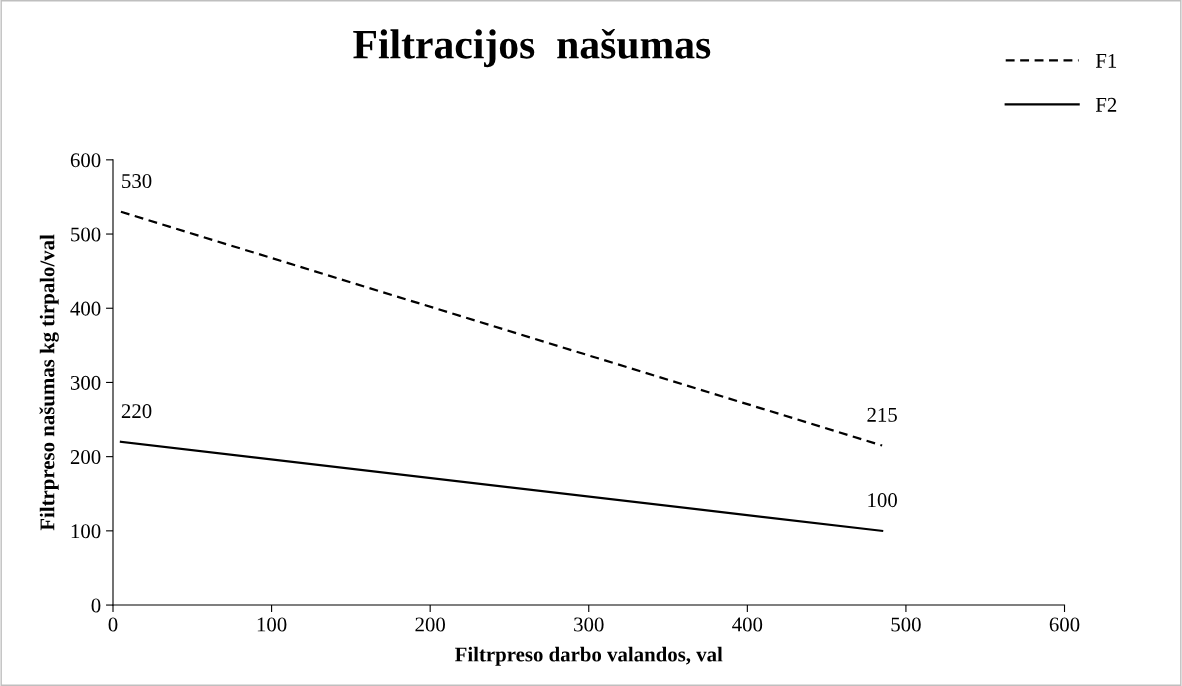  I want to click on y-axis-title: Filtrpreso našumas kg tirpalo/val, so click(49, 382).